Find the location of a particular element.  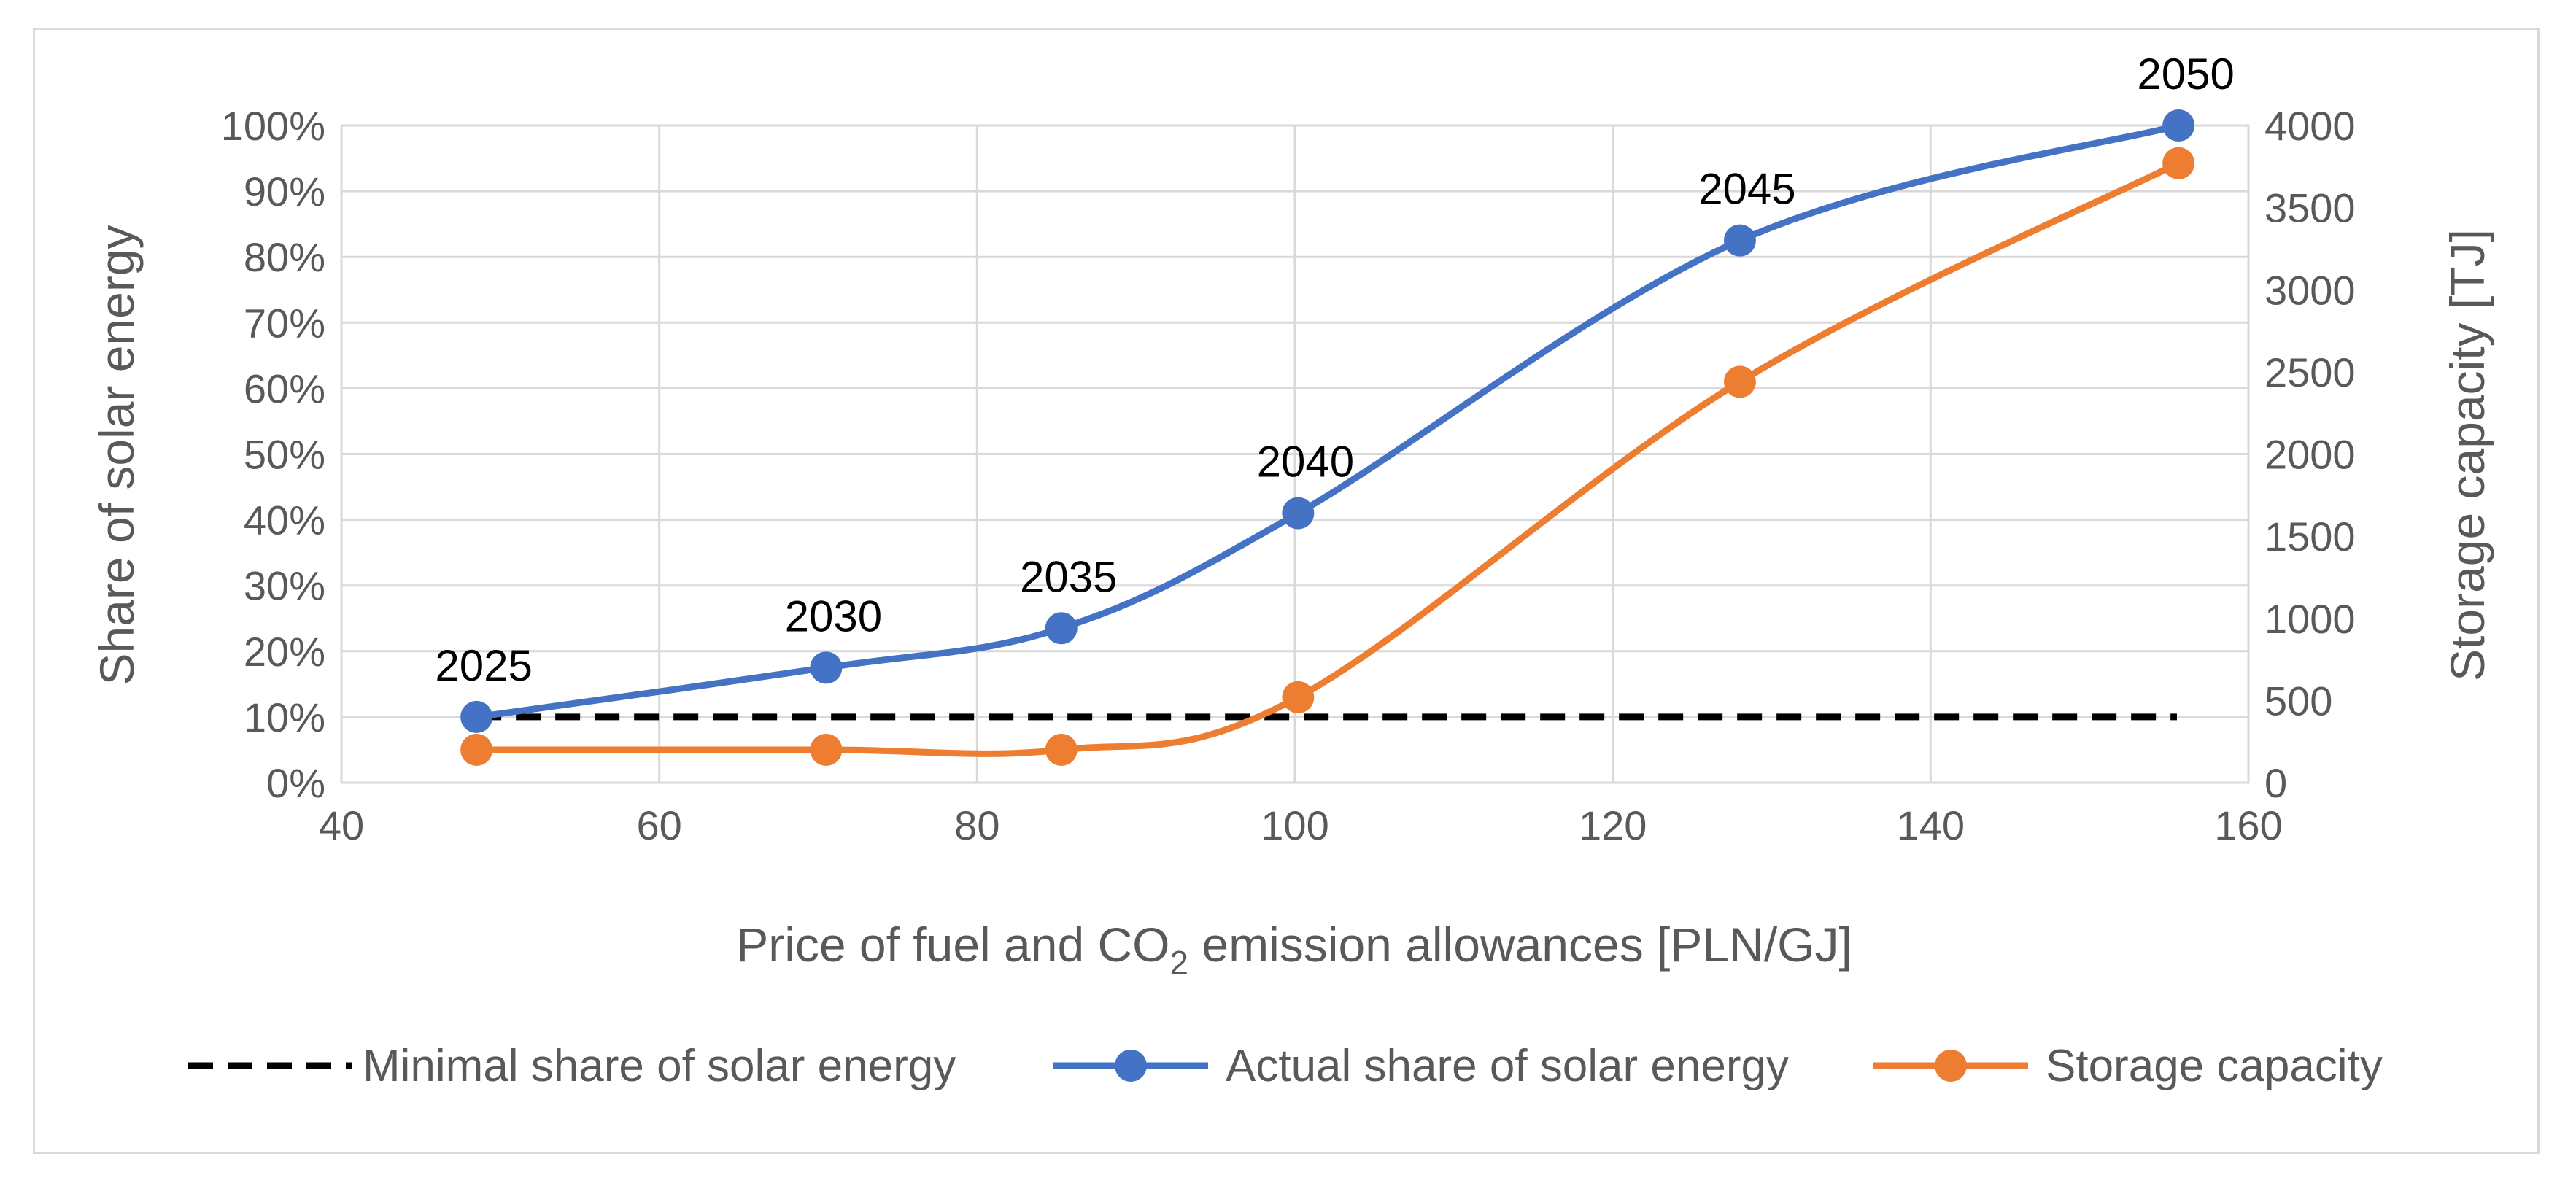

y-left-axis-title: Share of solar energy is located at coordinates (117, 455).